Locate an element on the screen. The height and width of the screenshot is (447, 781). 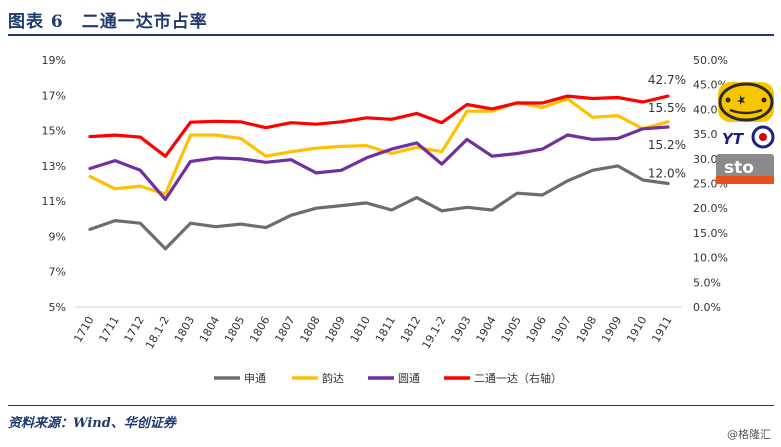
data-label: 15.5% is located at coordinates (667, 108).